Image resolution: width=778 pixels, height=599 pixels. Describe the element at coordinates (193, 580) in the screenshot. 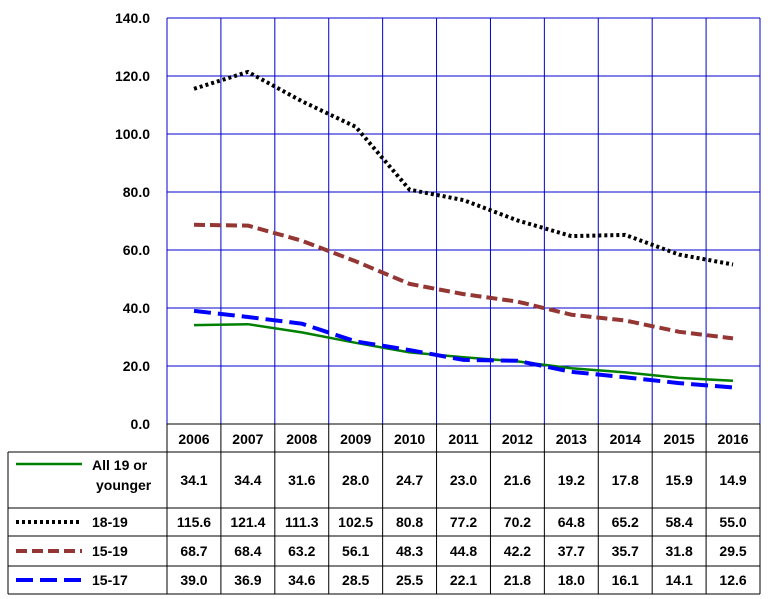

I see `data-cell-label: 39.0` at that location.